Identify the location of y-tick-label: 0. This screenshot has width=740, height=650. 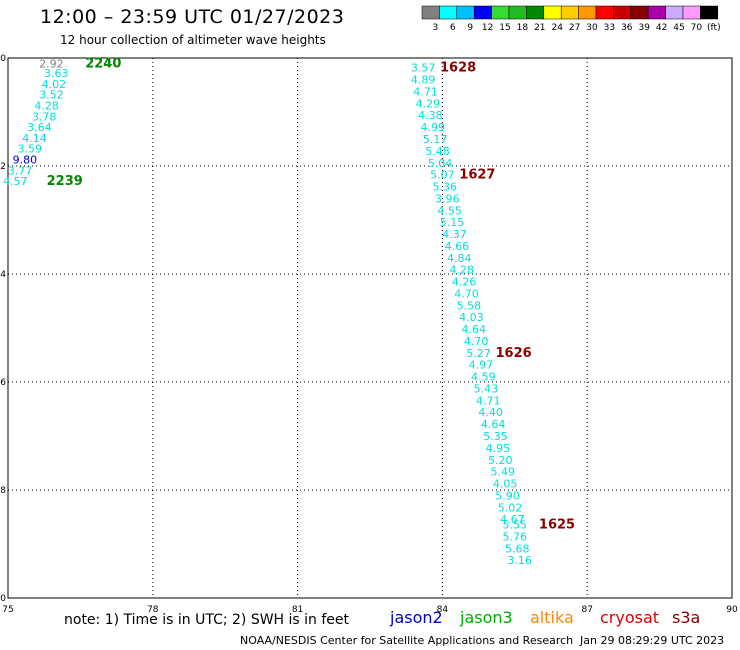
(3, 59).